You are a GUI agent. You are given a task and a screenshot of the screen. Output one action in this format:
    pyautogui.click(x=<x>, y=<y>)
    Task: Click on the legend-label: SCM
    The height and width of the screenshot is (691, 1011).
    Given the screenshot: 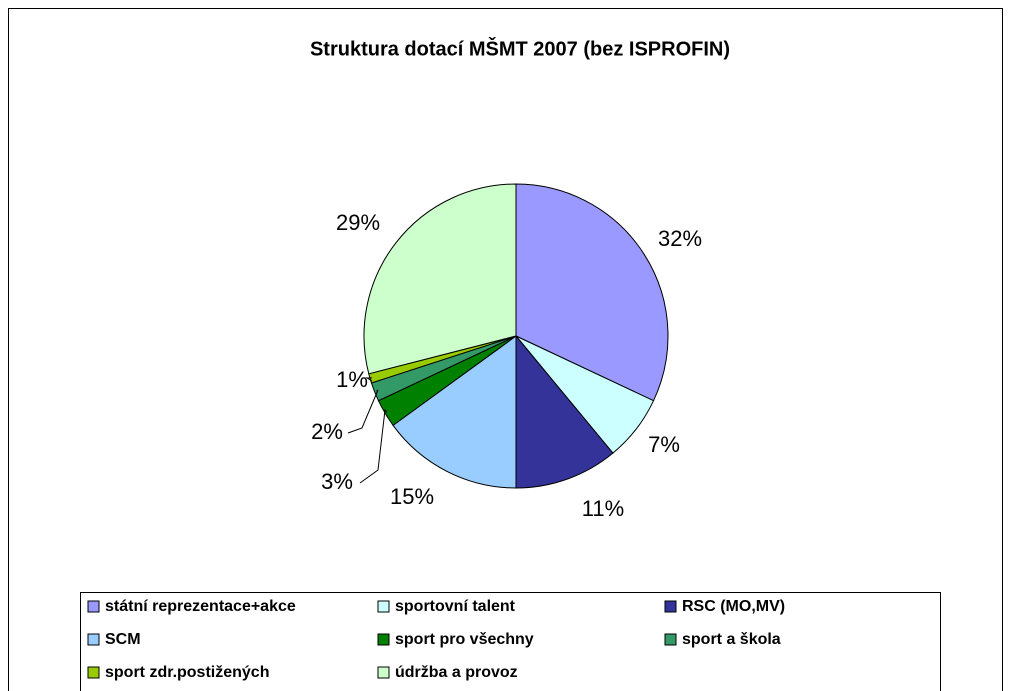 What is the action you would take?
    pyautogui.click(x=123, y=639)
    